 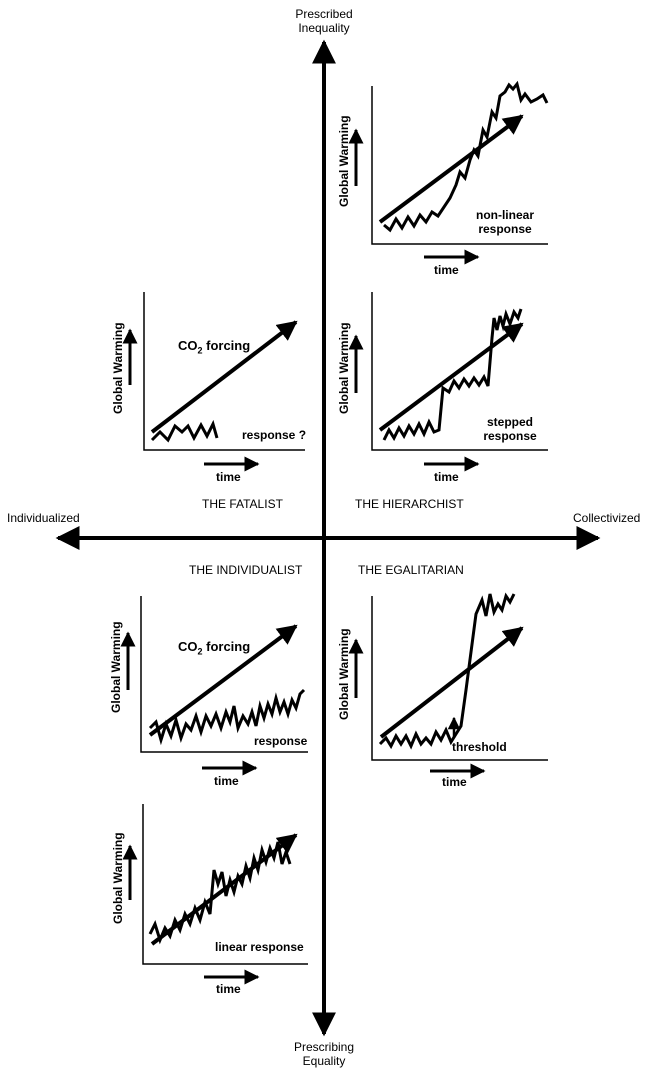 I want to click on panel-label: response, so click(x=281, y=741).